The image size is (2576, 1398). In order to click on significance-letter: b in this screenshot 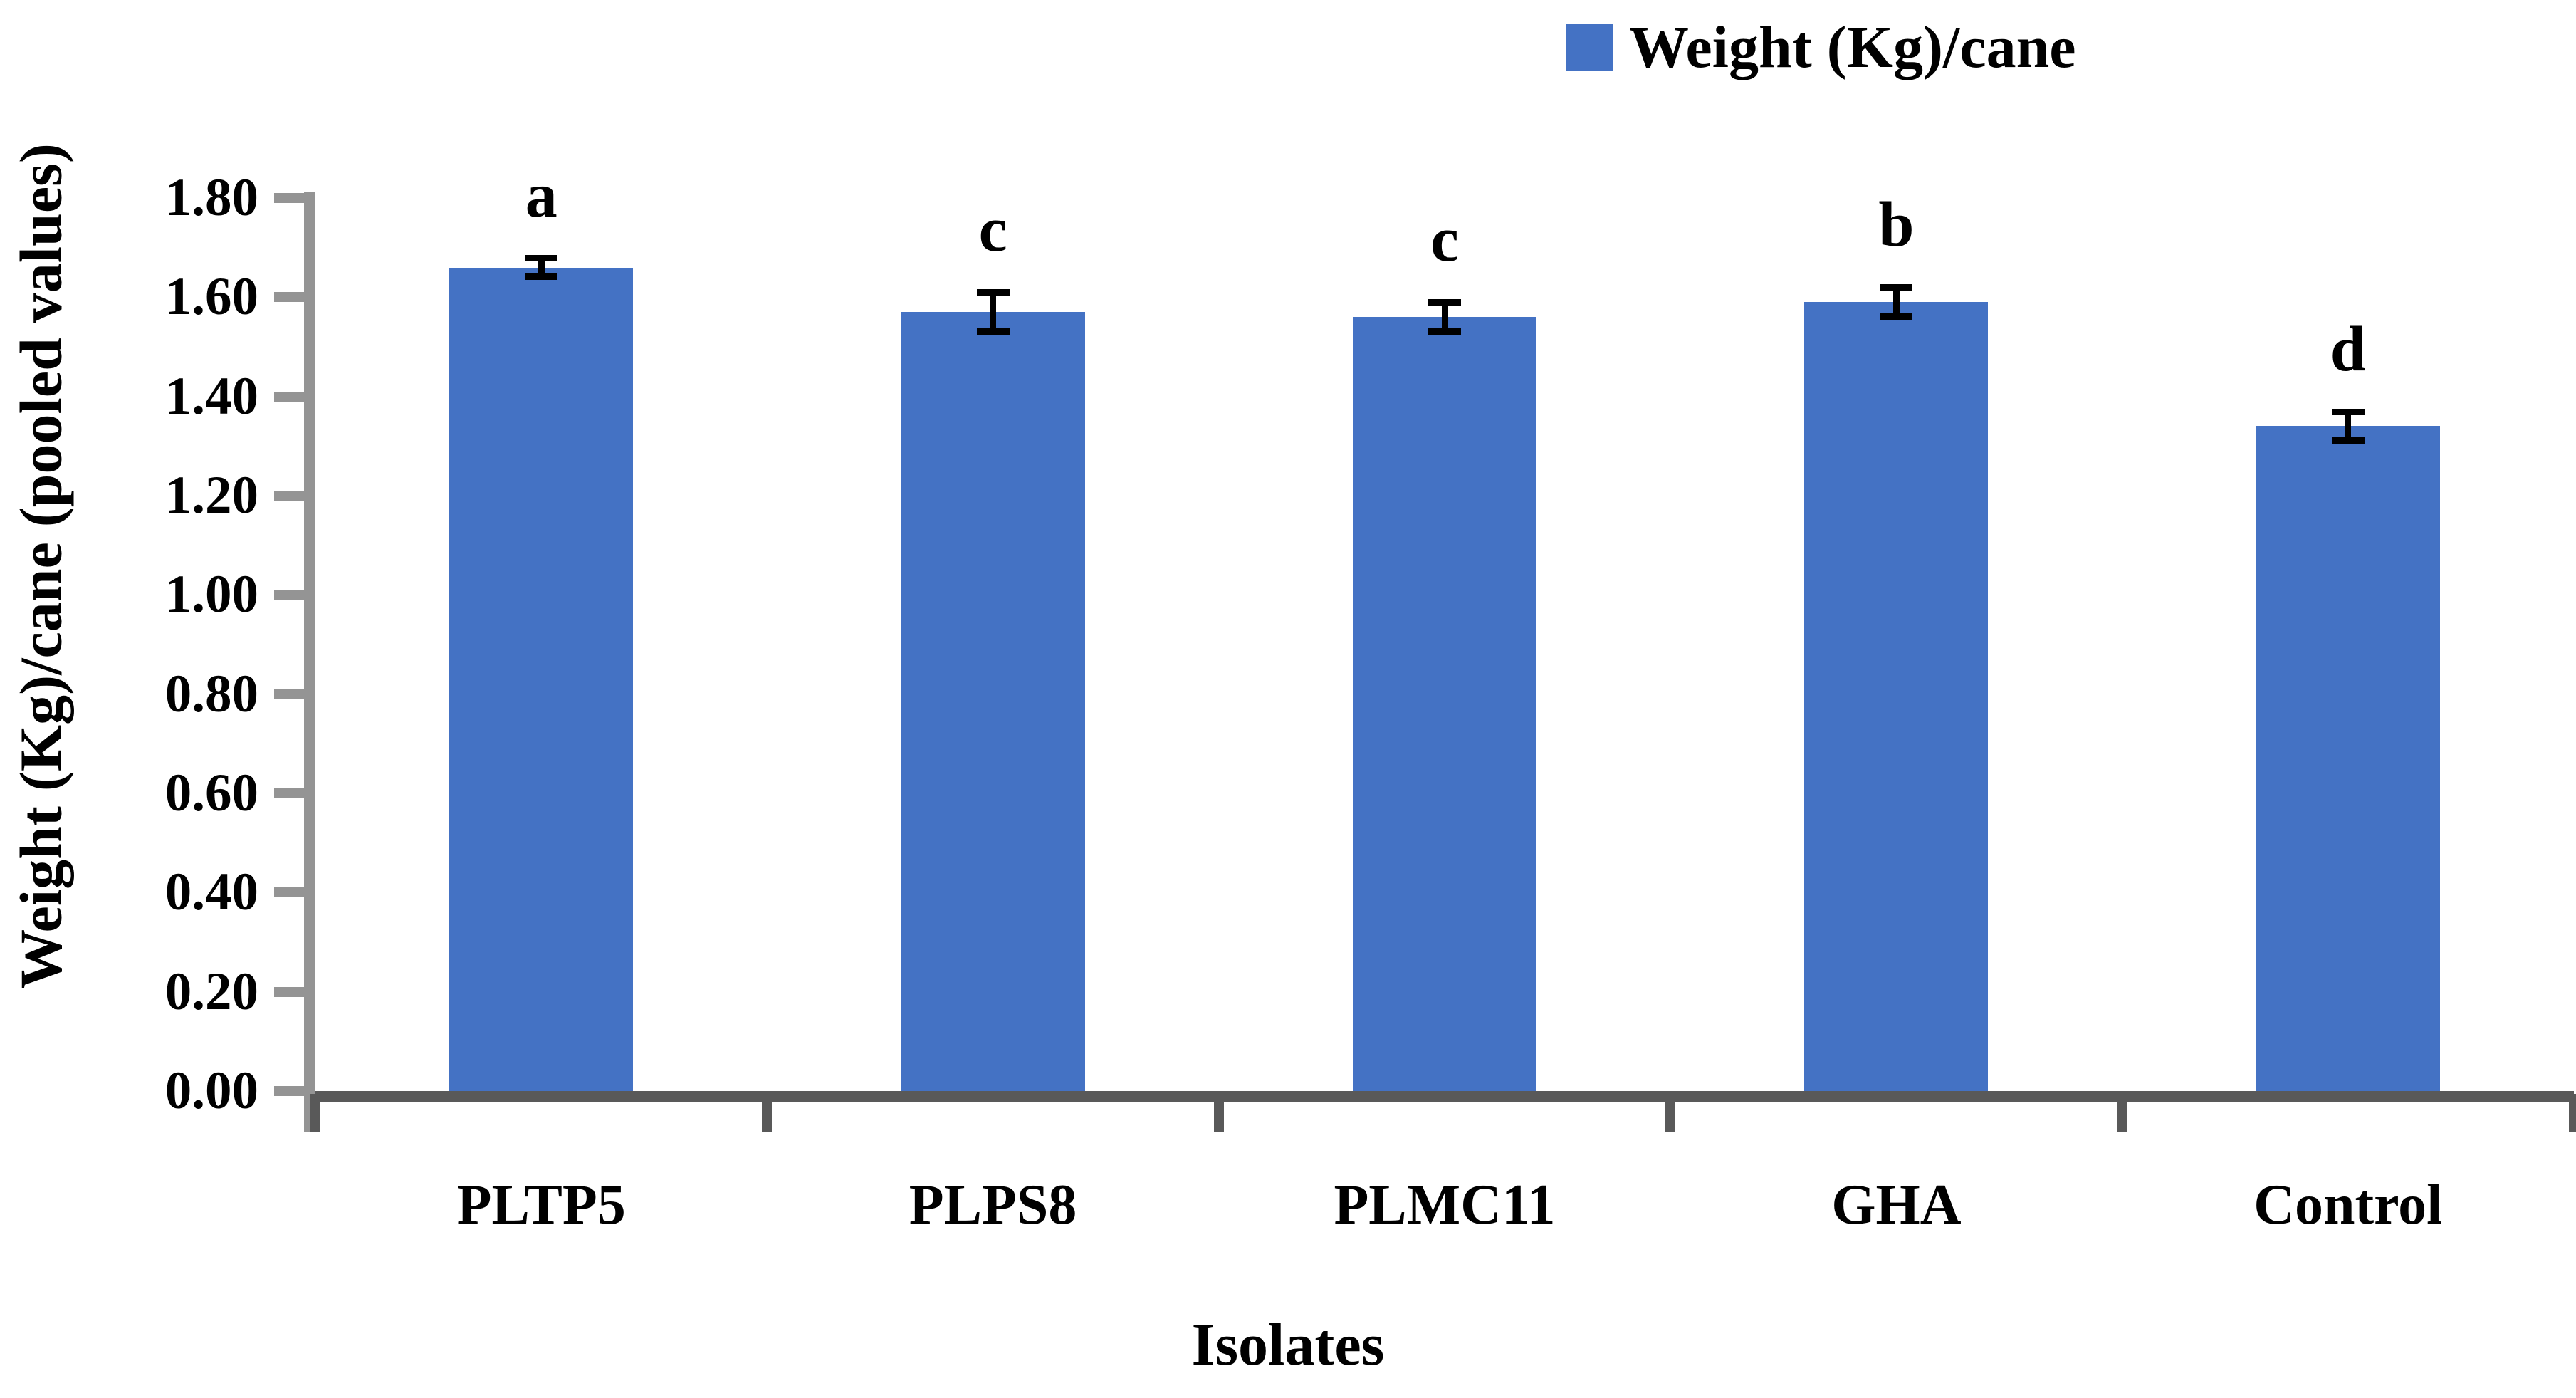, I will do `click(1896, 225)`.